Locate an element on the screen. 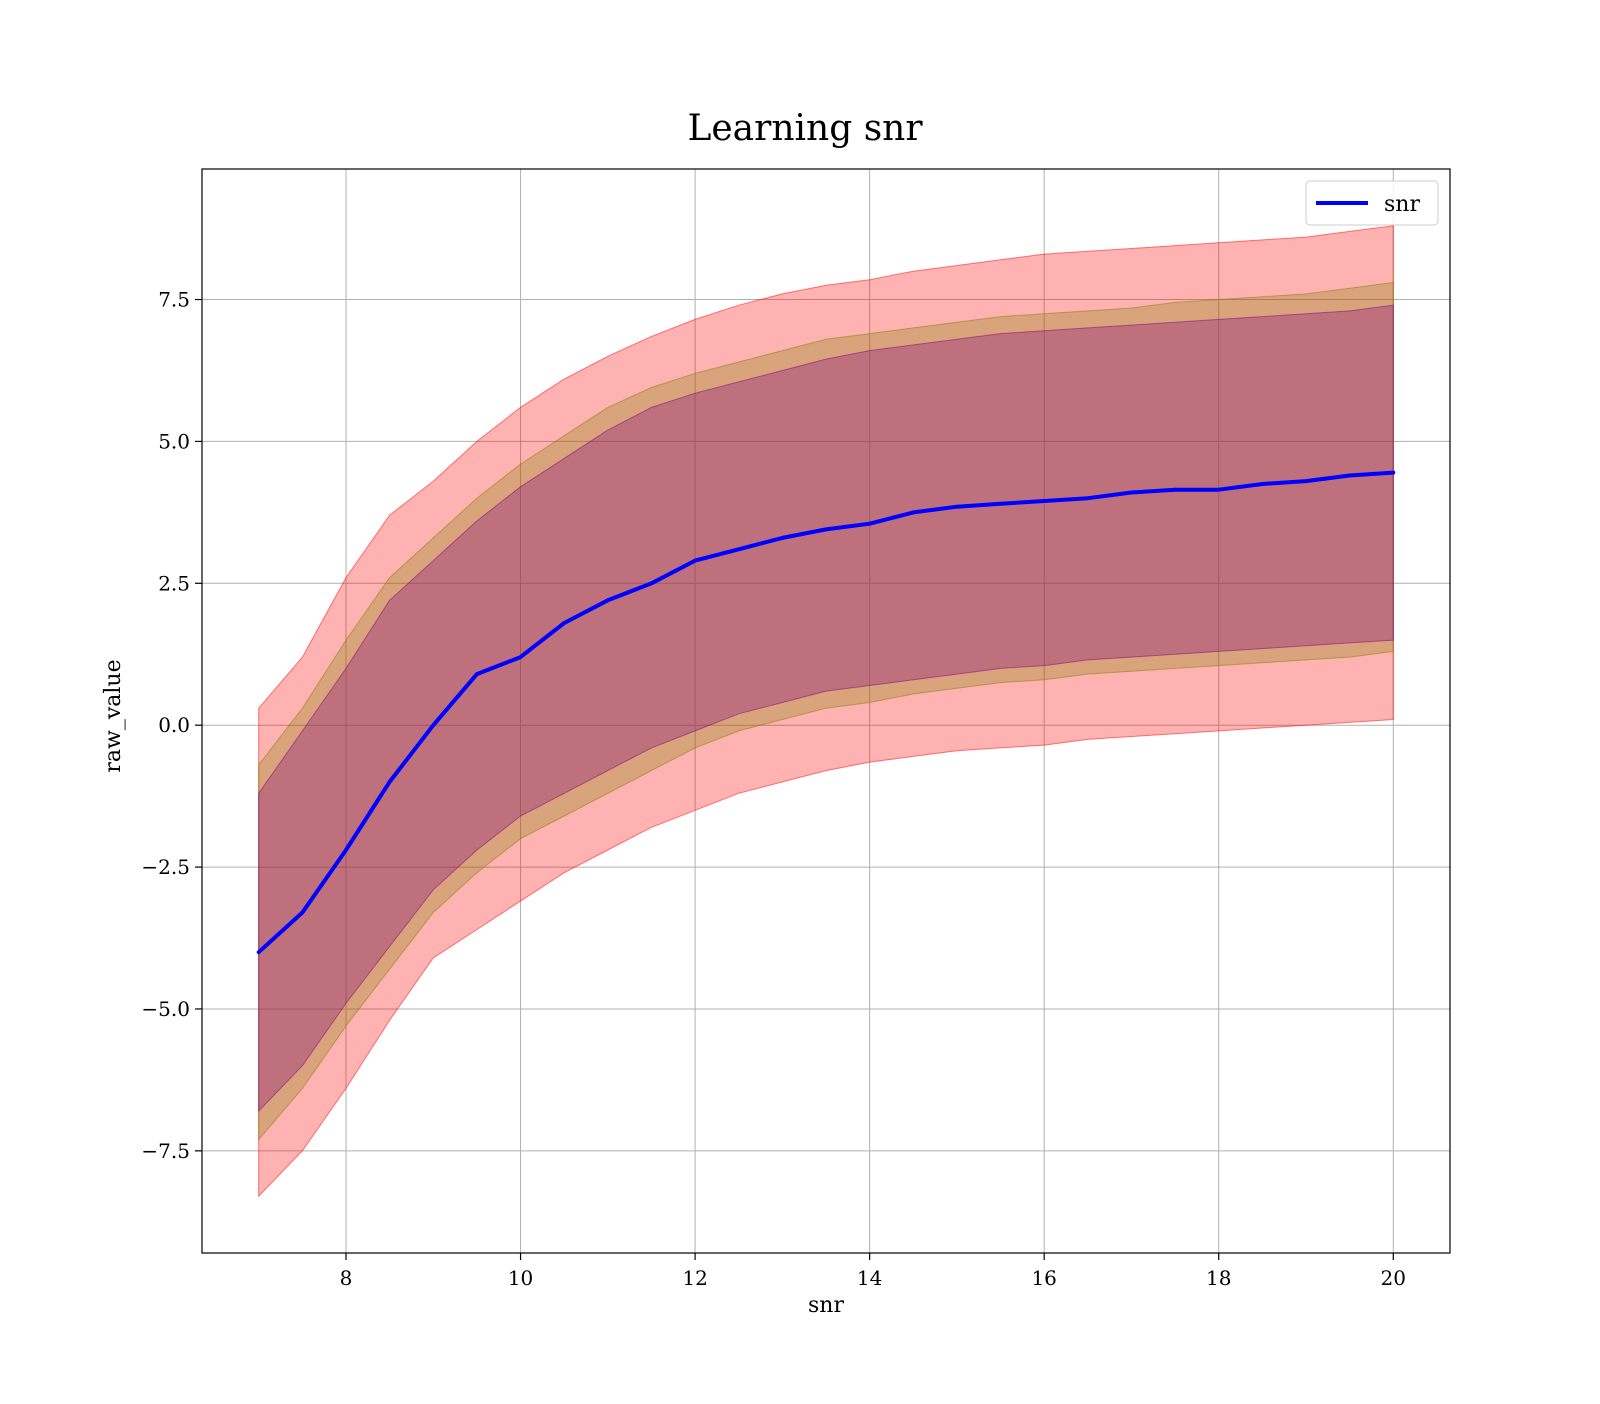 Image resolution: width=1600 pixels, height=1404 pixels. y-tick-label: 0.0 is located at coordinates (174, 725).